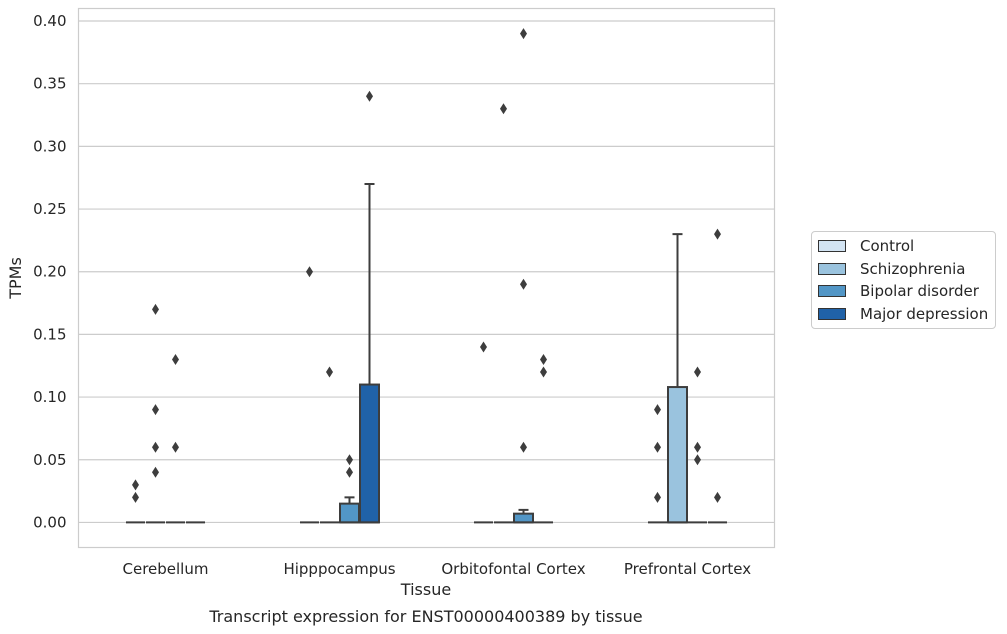 The height and width of the screenshot is (634, 1007). Describe the element at coordinates (832, 313) in the screenshot. I see `legend-swatch-major-depression` at that location.